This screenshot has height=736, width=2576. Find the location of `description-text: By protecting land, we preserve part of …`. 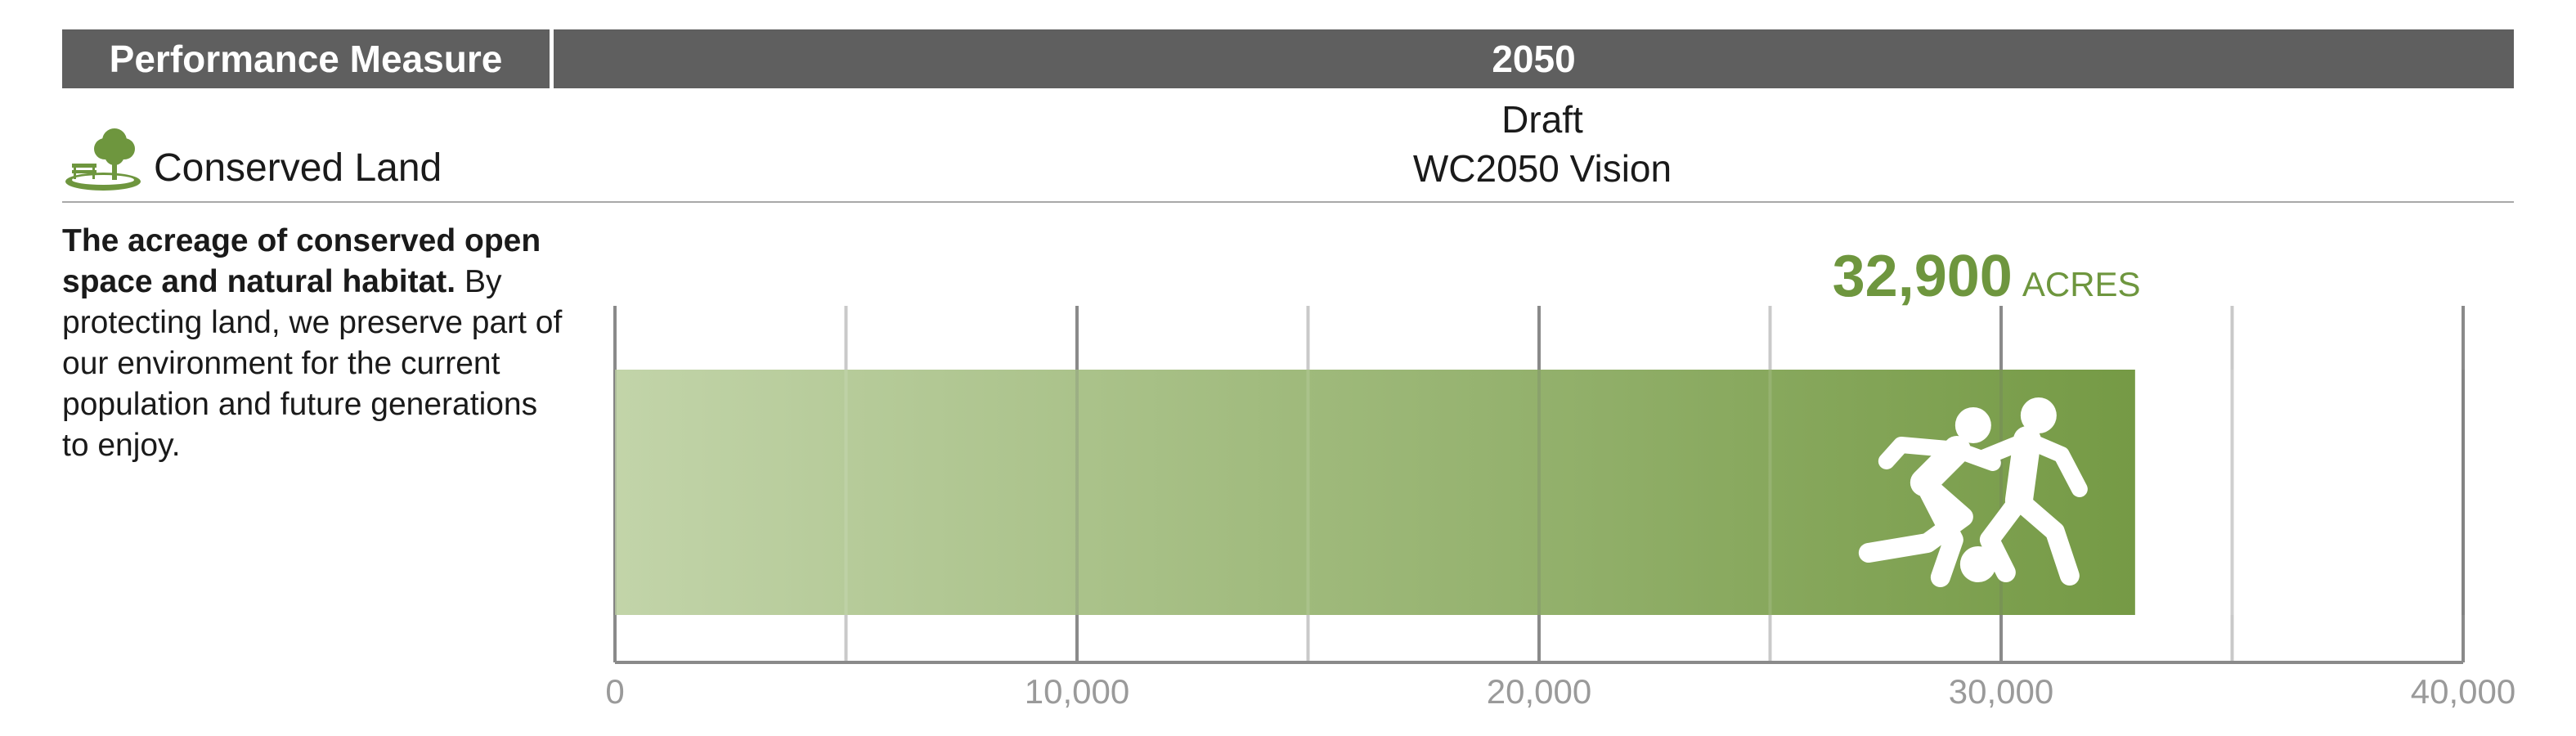

description-text: By protecting land, we preserve part of … is located at coordinates (313, 363).